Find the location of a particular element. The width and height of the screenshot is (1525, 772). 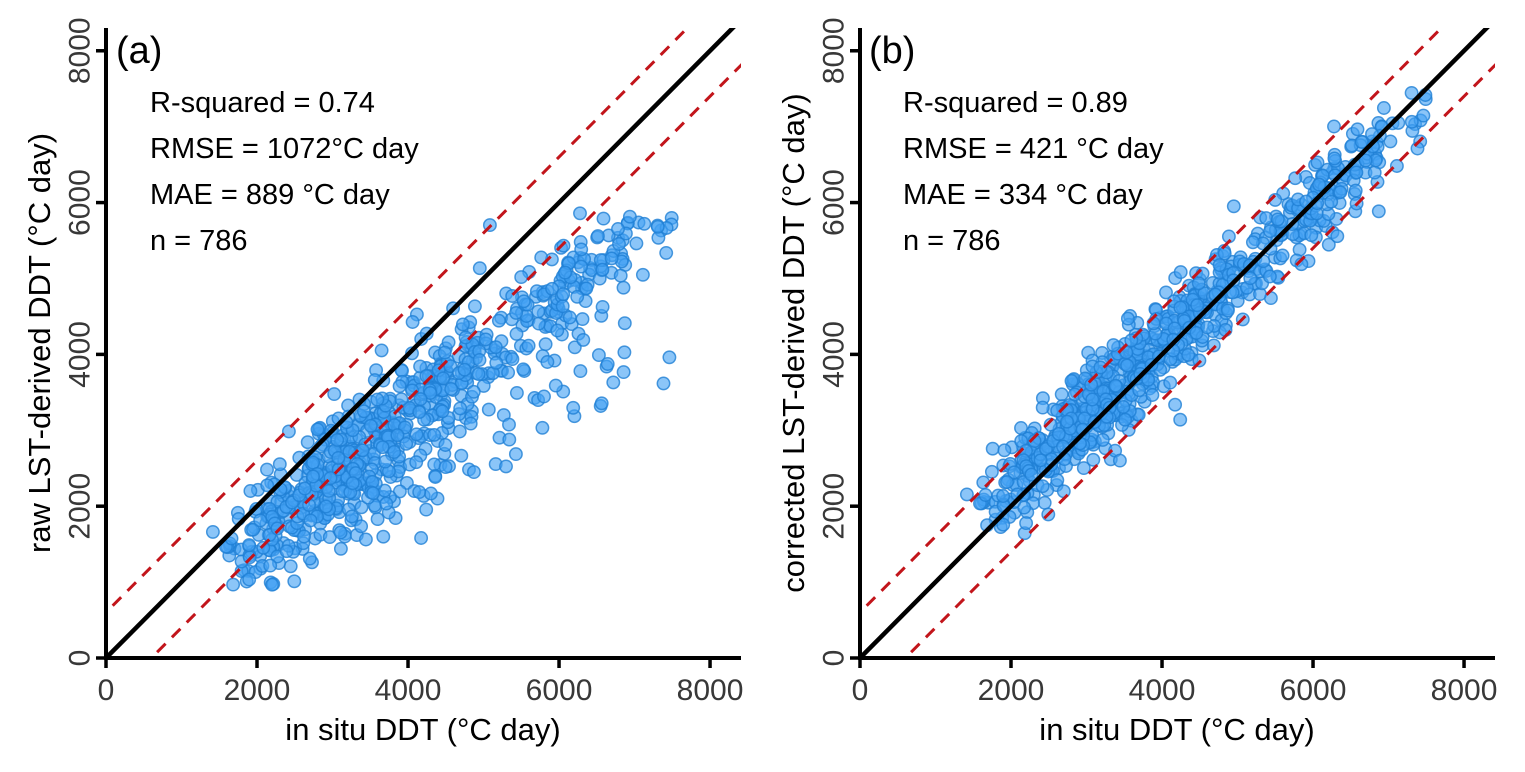

y-tick-label: 6000 is located at coordinates (80, 202).